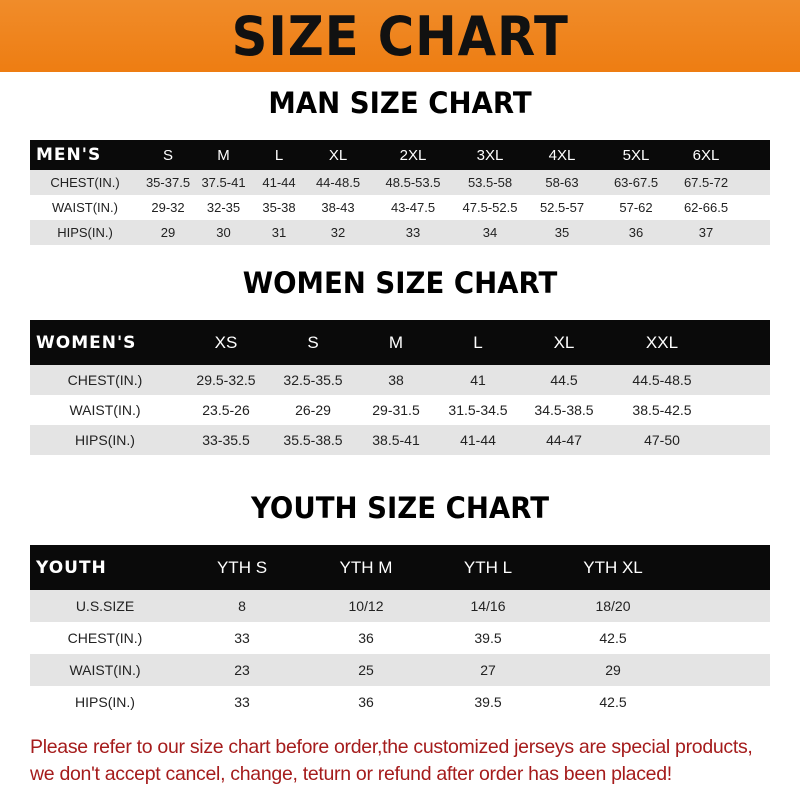  What do you see at coordinates (279, 232) in the screenshot?
I see `table-cell: 31` at bounding box center [279, 232].